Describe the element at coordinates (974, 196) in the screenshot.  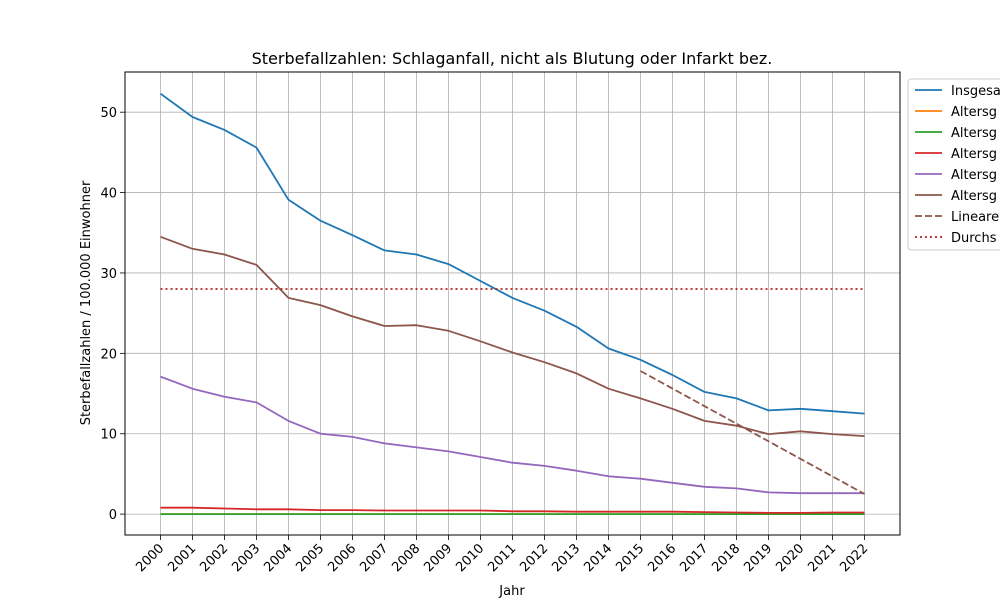
I see `legend-label-5: Altersg` at that location.